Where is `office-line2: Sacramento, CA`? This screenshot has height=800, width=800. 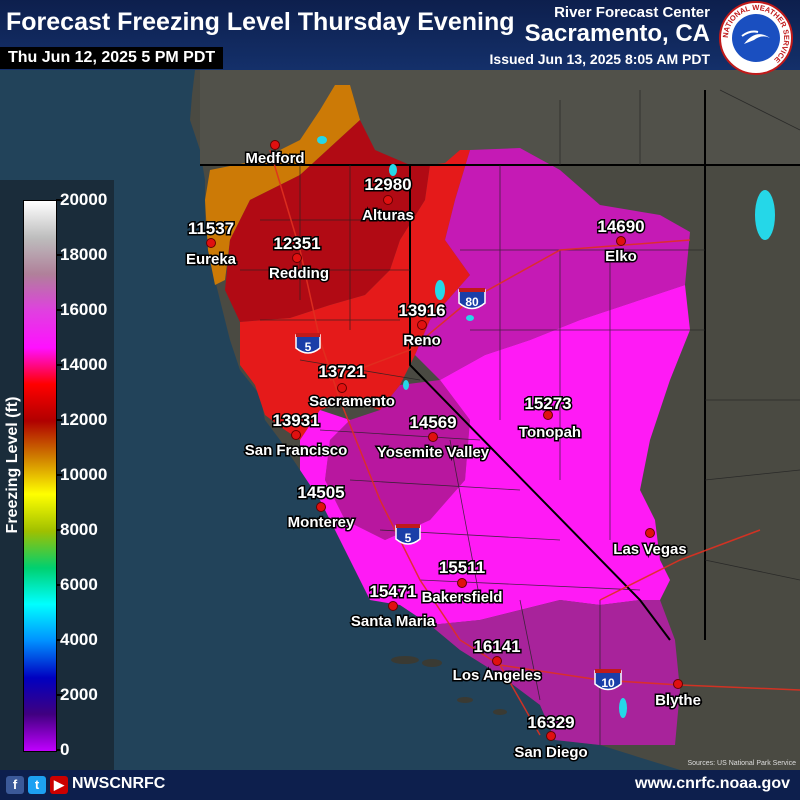 office-line2: Sacramento, CA is located at coordinates (617, 33).